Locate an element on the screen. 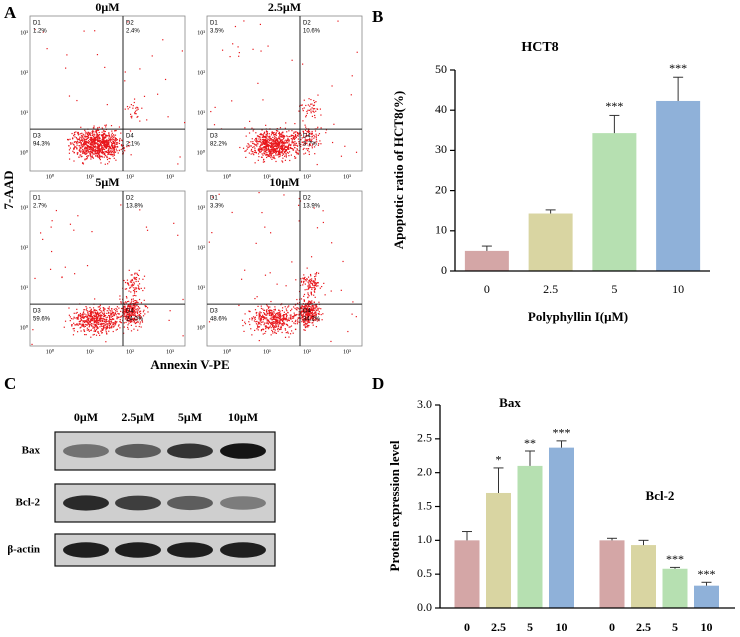 The image size is (740, 637). x-tick-label: 2.5 is located at coordinates (498, 627).